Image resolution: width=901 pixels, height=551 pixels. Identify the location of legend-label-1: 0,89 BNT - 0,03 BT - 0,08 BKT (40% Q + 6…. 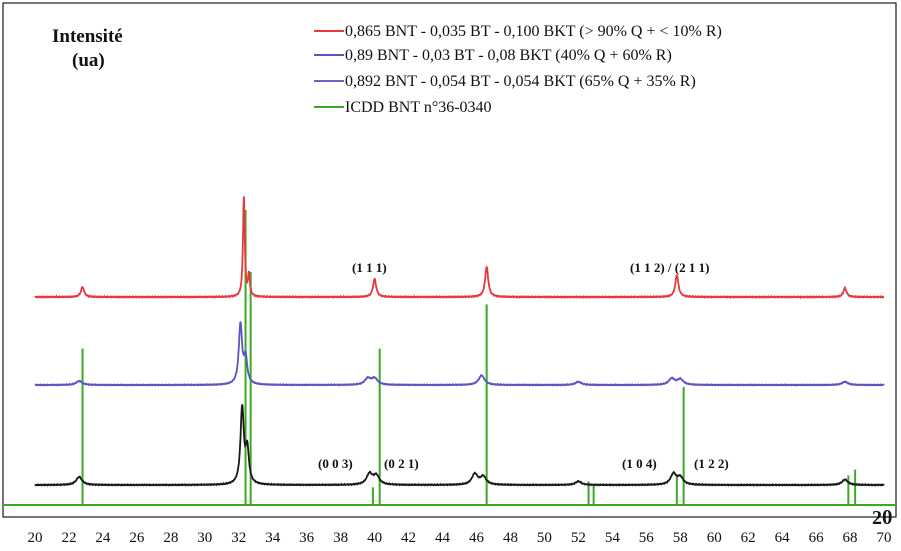
(508, 55).